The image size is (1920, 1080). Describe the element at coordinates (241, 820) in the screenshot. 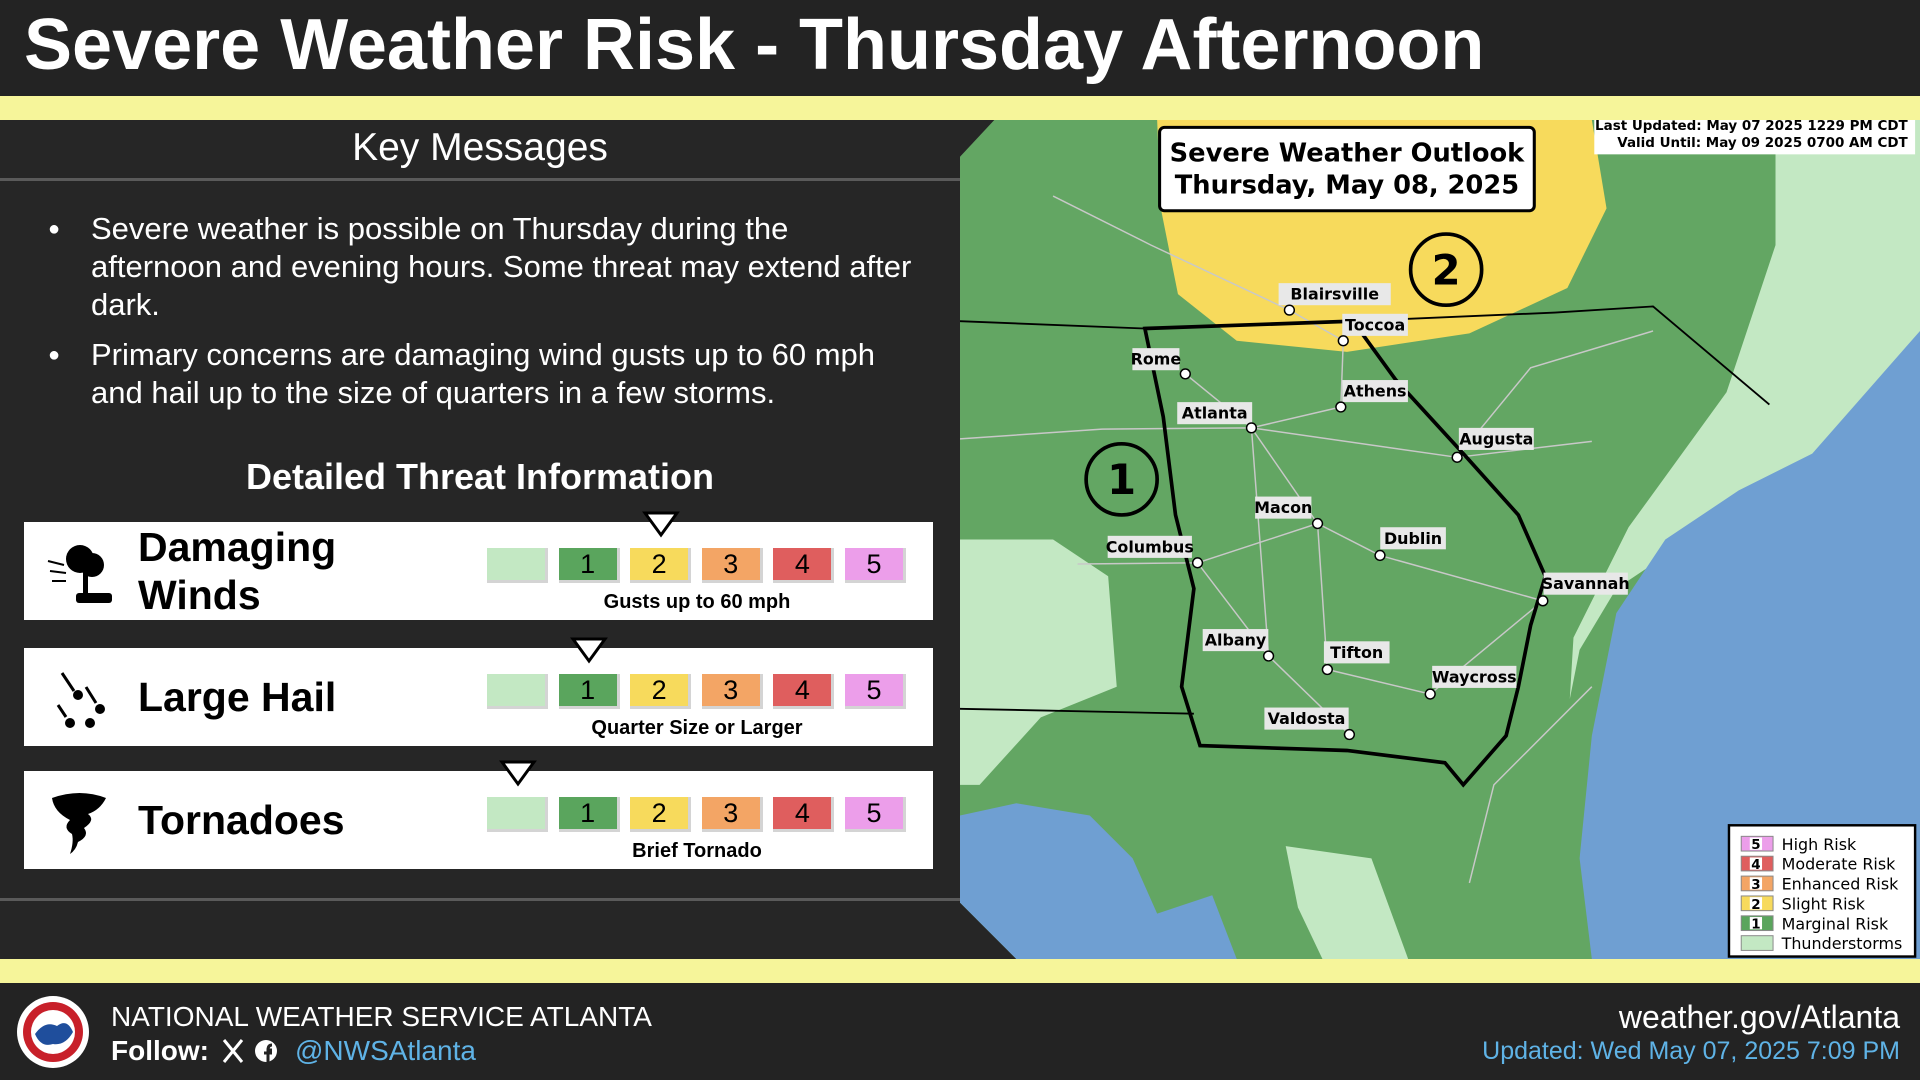

I see `threat-name: Tornadoes` at that location.